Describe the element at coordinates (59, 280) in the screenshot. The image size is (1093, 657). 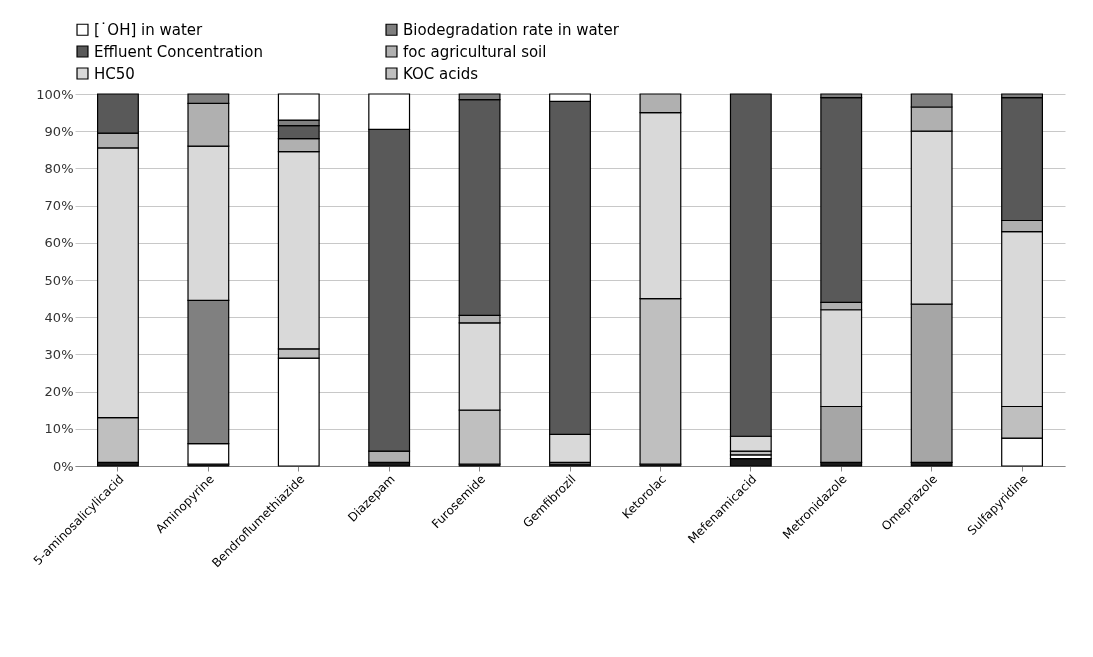
I see `y-tick-label: 50%` at that location.